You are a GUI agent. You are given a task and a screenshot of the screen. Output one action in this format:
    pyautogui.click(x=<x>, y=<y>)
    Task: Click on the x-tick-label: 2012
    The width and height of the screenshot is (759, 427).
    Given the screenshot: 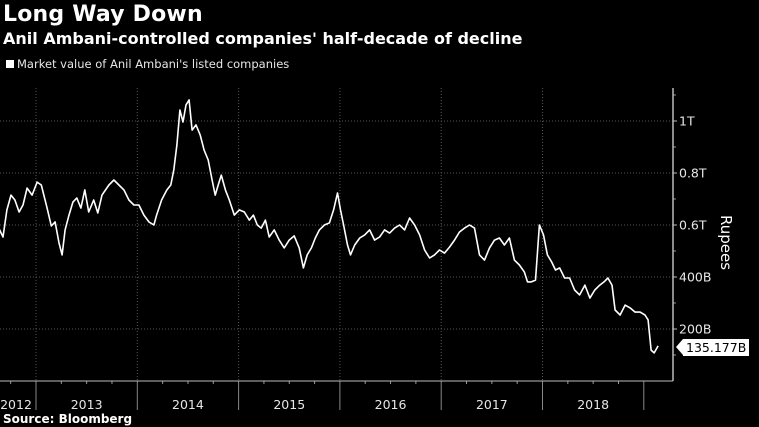 What is the action you would take?
    pyautogui.click(x=16, y=404)
    